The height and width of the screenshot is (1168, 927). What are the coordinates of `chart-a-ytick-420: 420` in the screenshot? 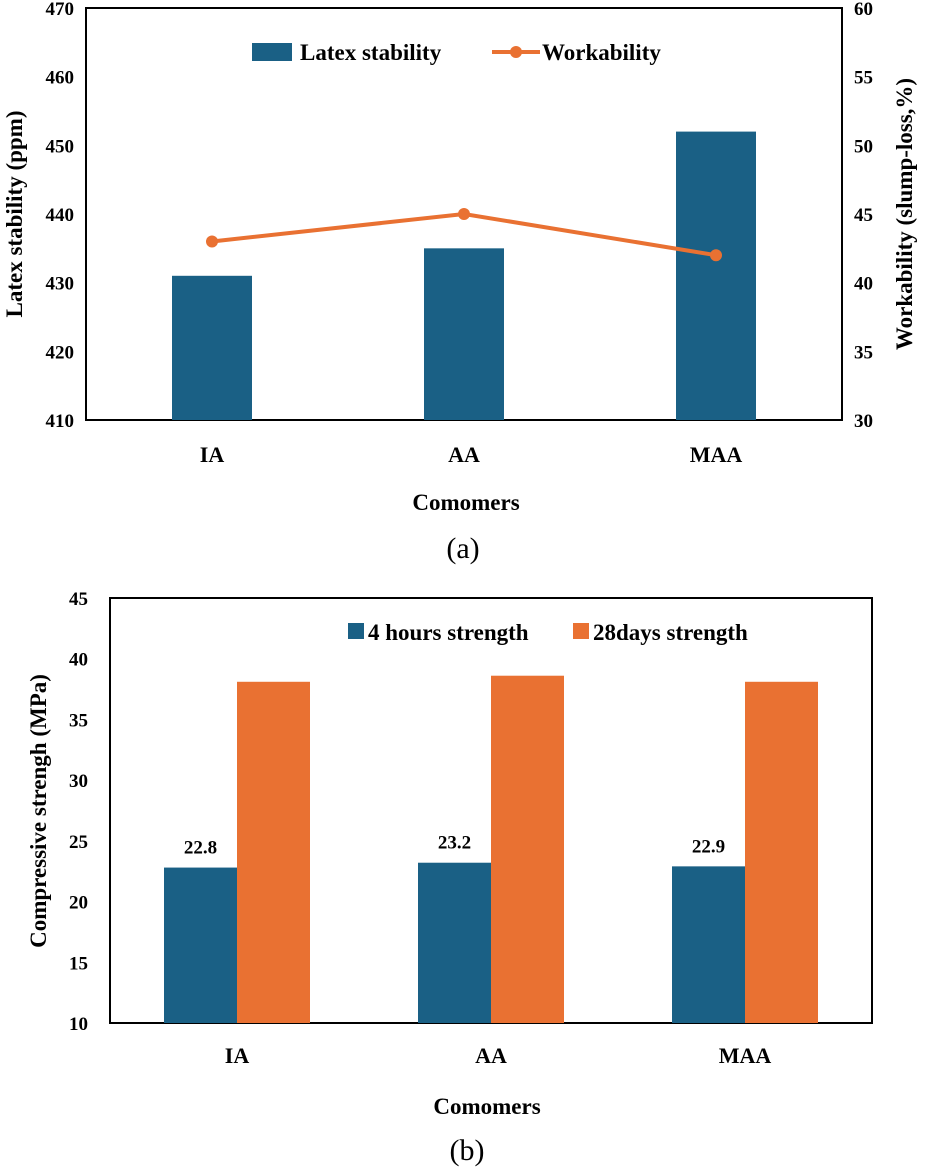 It's located at (60, 352).